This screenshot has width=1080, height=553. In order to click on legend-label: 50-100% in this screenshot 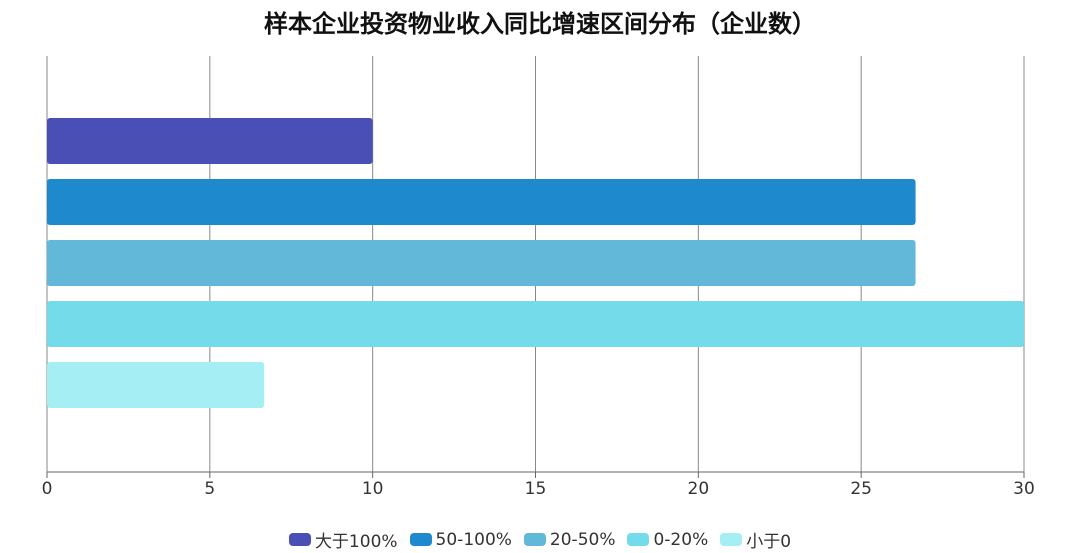, I will do `click(473, 539)`.